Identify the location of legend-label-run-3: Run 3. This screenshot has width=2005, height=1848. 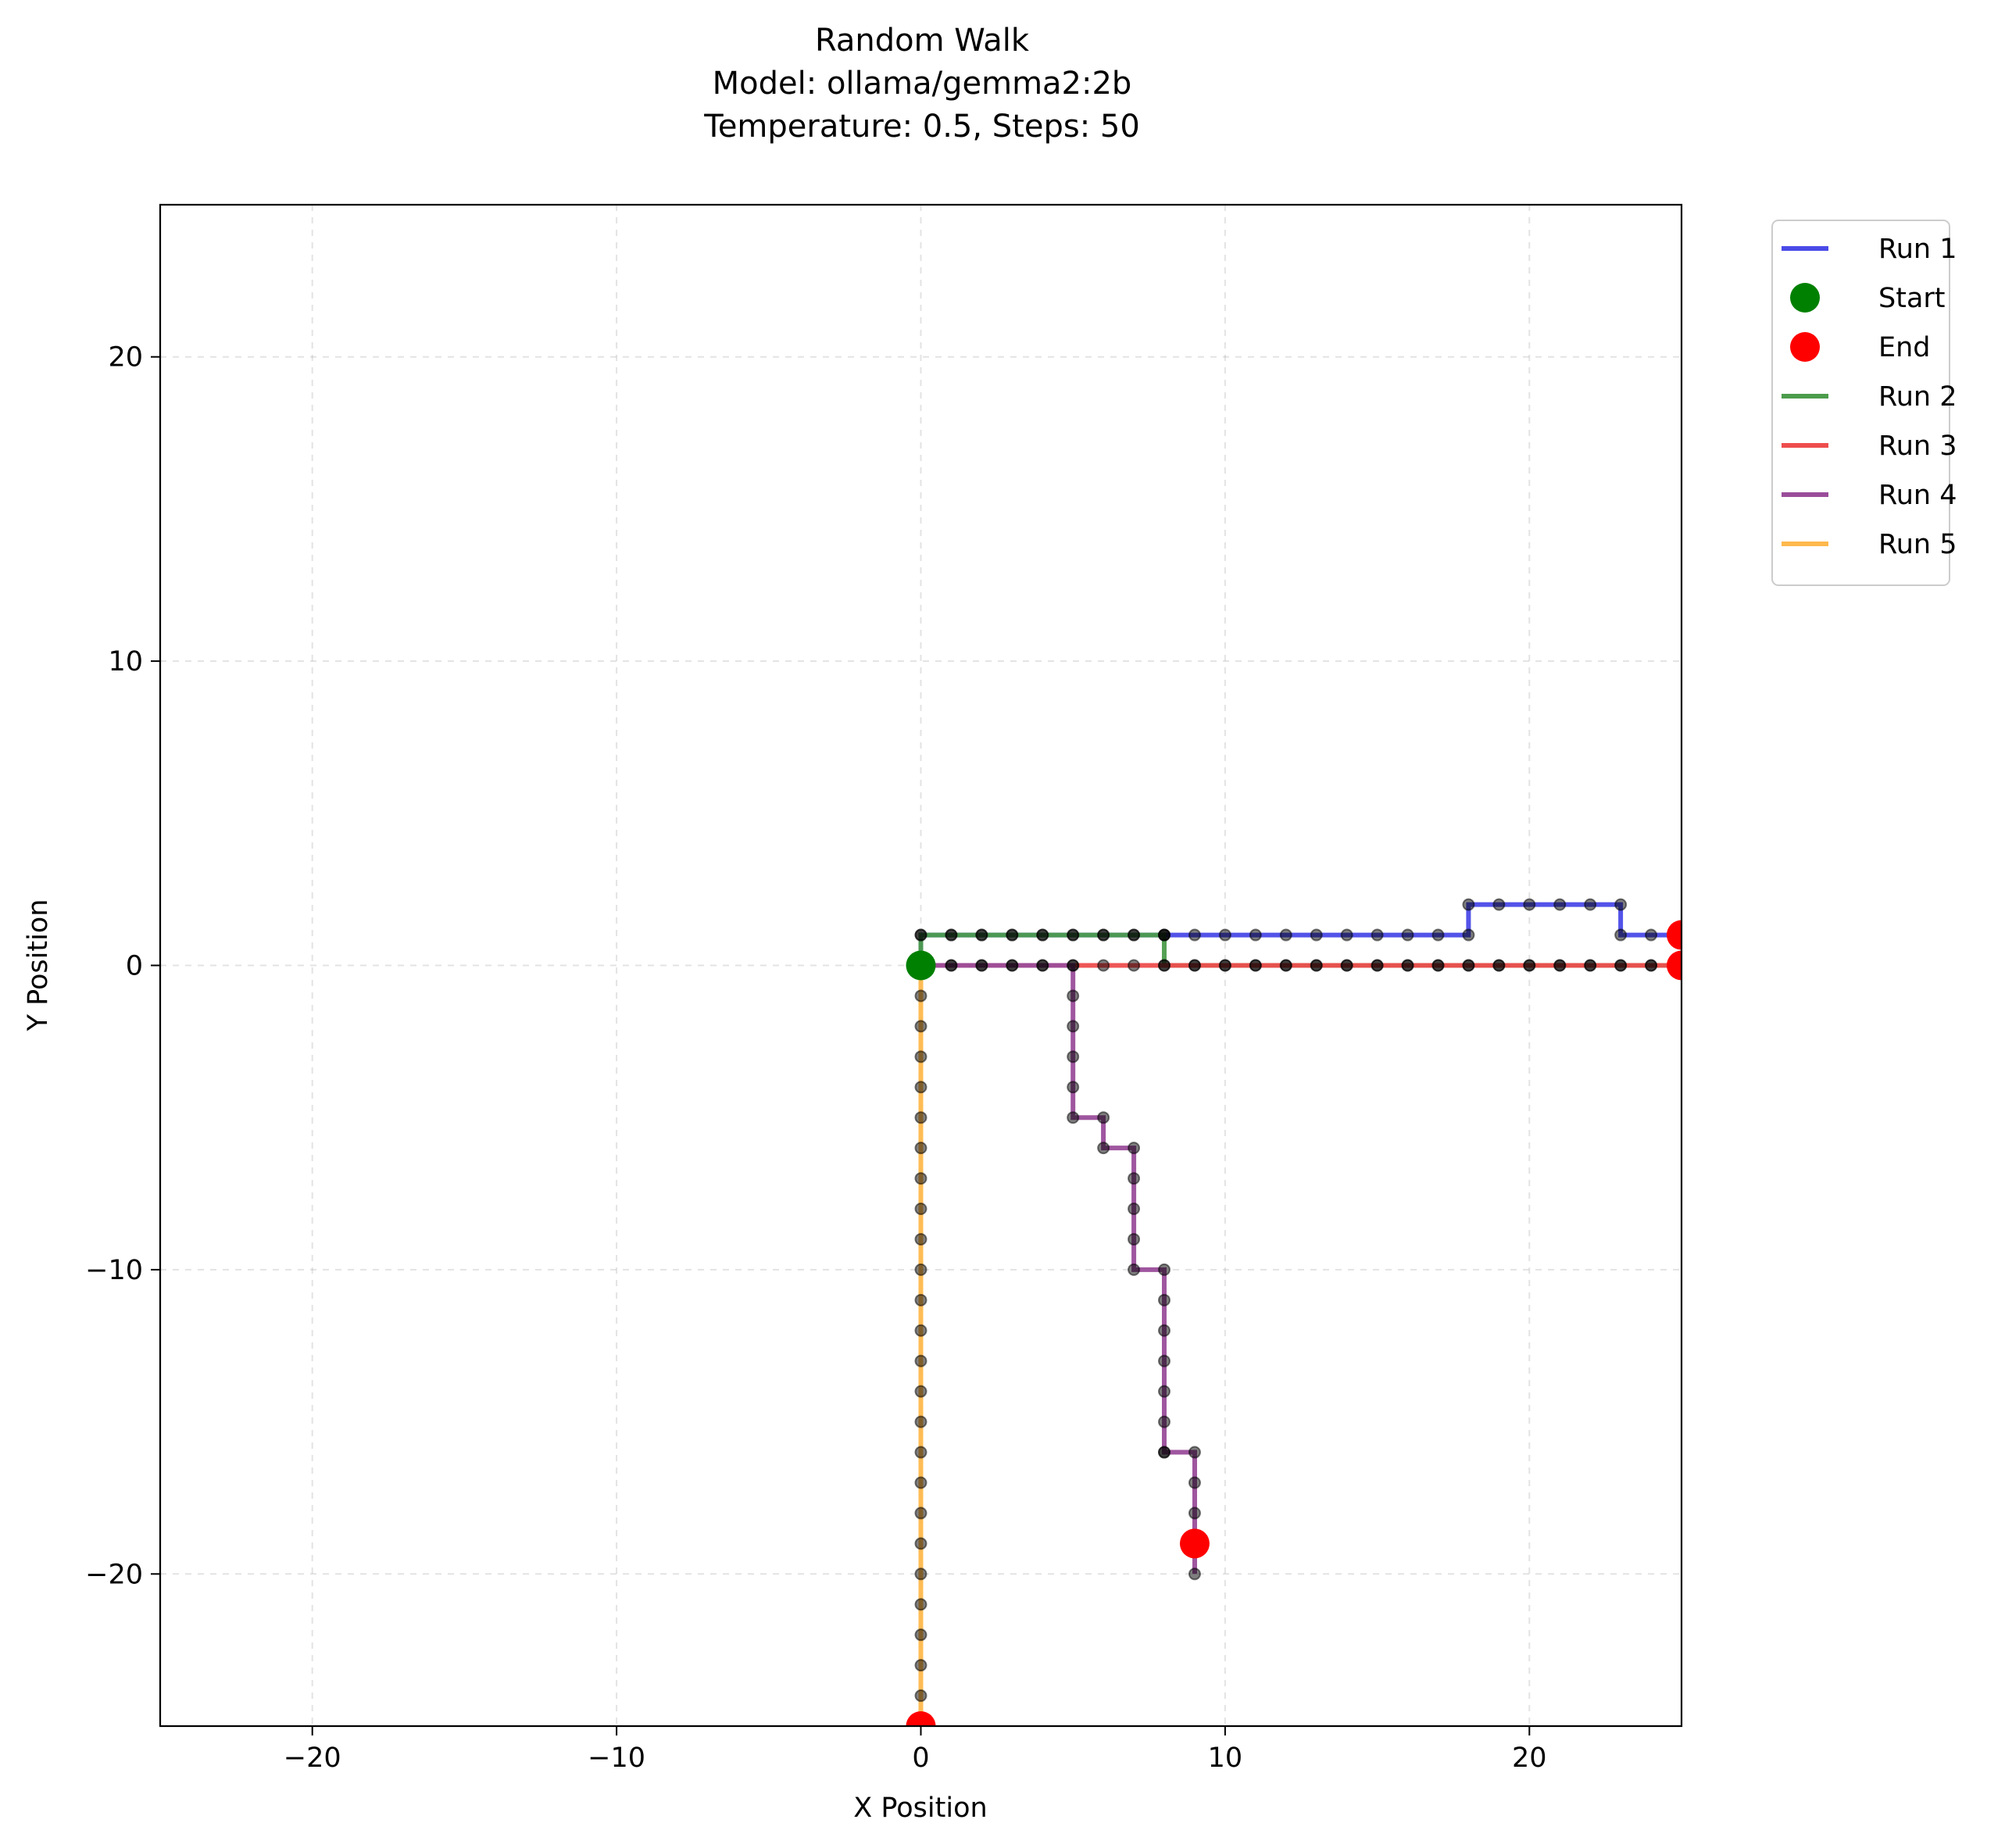
(1917, 446).